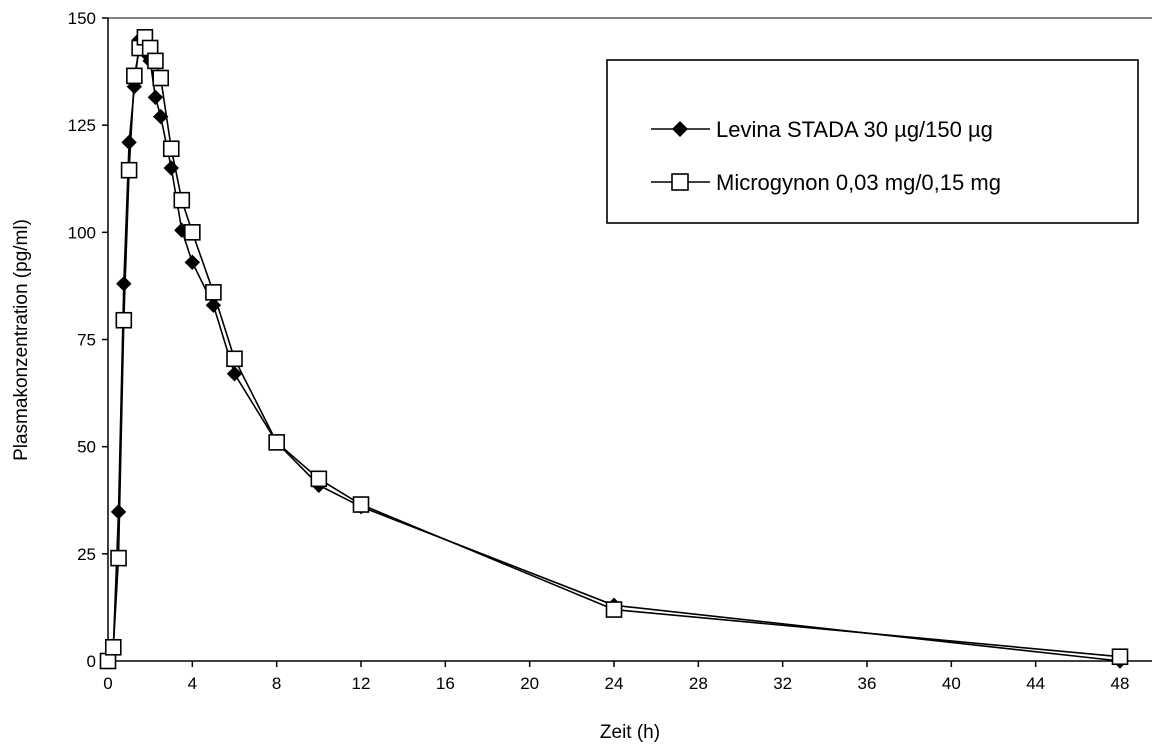 The width and height of the screenshot is (1152, 752). I want to click on y-axis-title: Plasmakonzentration (pg/ml), so click(21, 340).